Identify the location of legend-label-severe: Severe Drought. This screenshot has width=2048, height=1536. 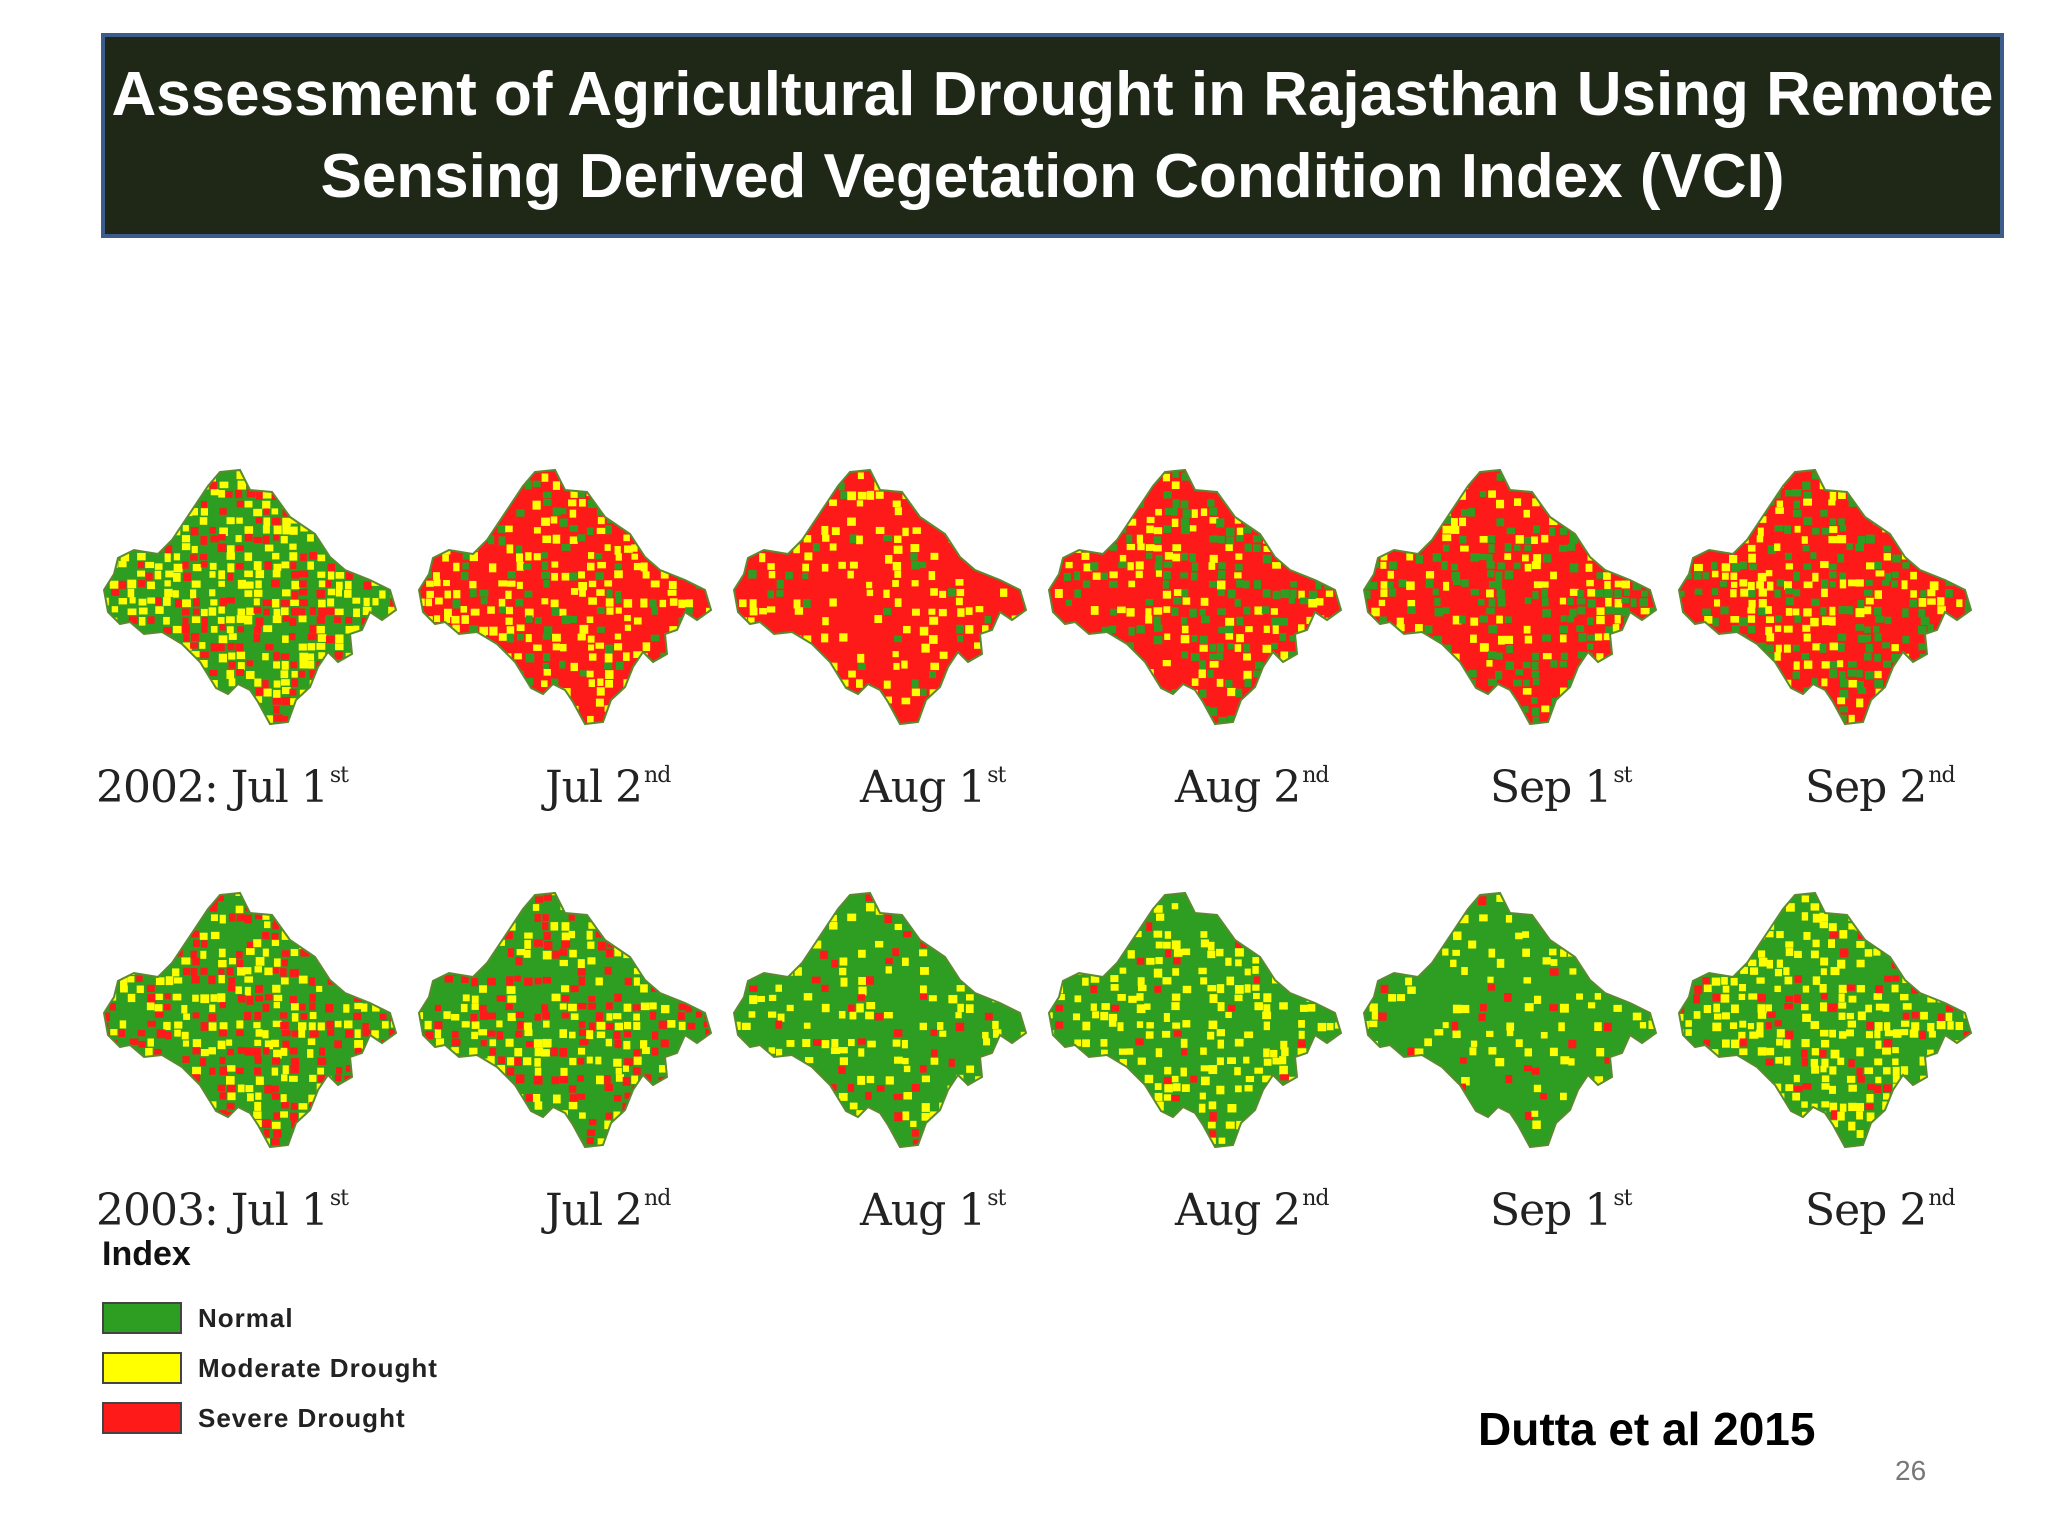
(302, 1417).